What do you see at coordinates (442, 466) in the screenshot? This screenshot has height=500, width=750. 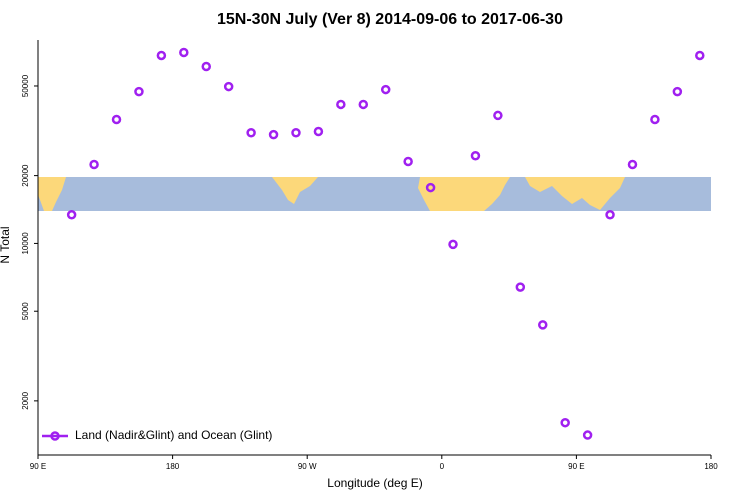 I see `x-tick-label: 0` at bounding box center [442, 466].